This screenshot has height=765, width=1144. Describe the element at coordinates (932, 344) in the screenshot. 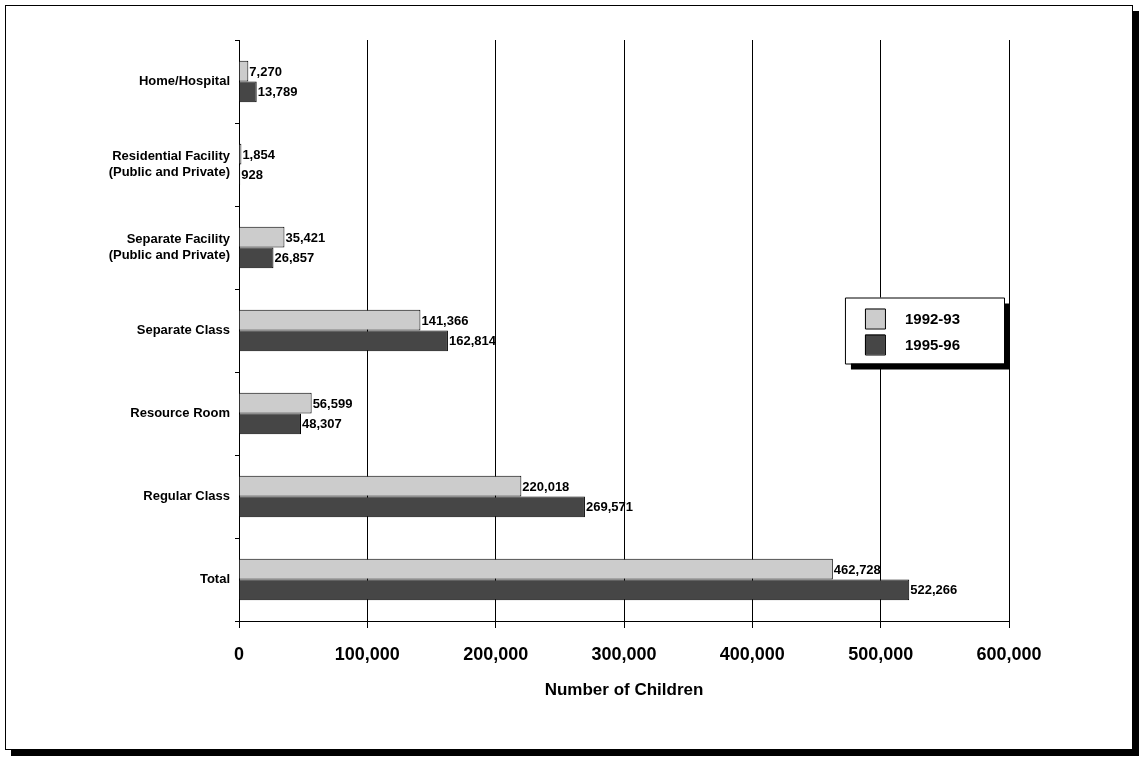

I see `legend-label: 1995-96` at that location.